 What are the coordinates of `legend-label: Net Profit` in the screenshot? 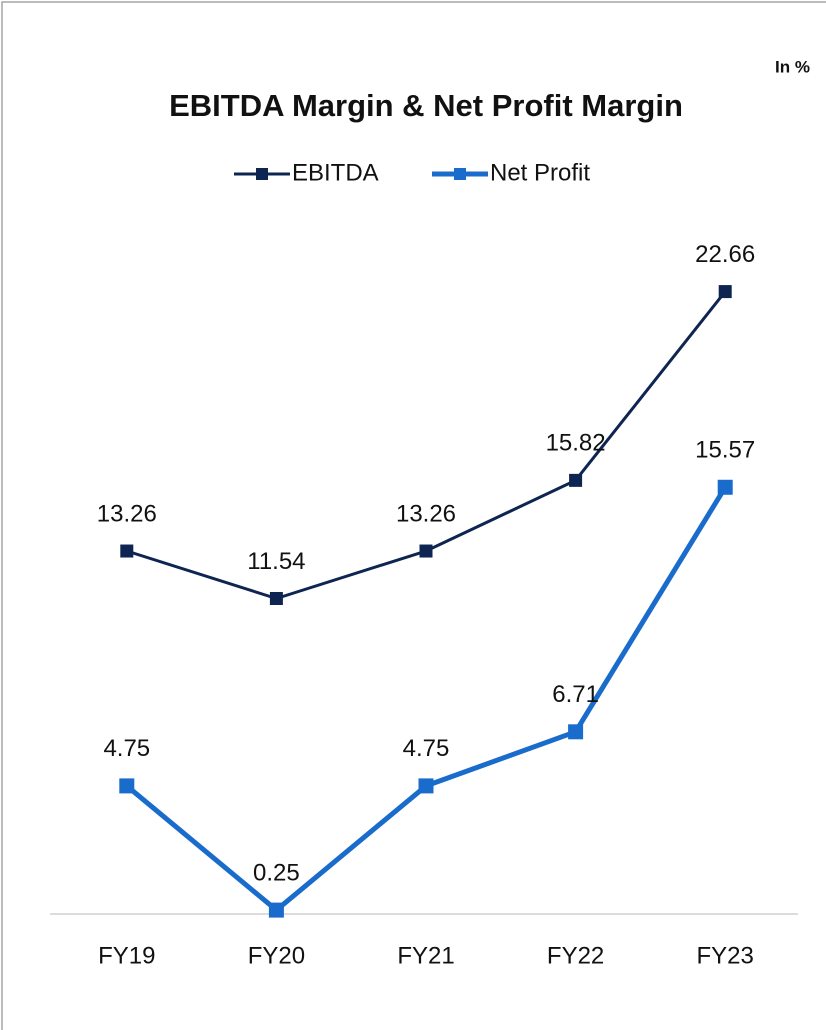 It's located at (540, 172).